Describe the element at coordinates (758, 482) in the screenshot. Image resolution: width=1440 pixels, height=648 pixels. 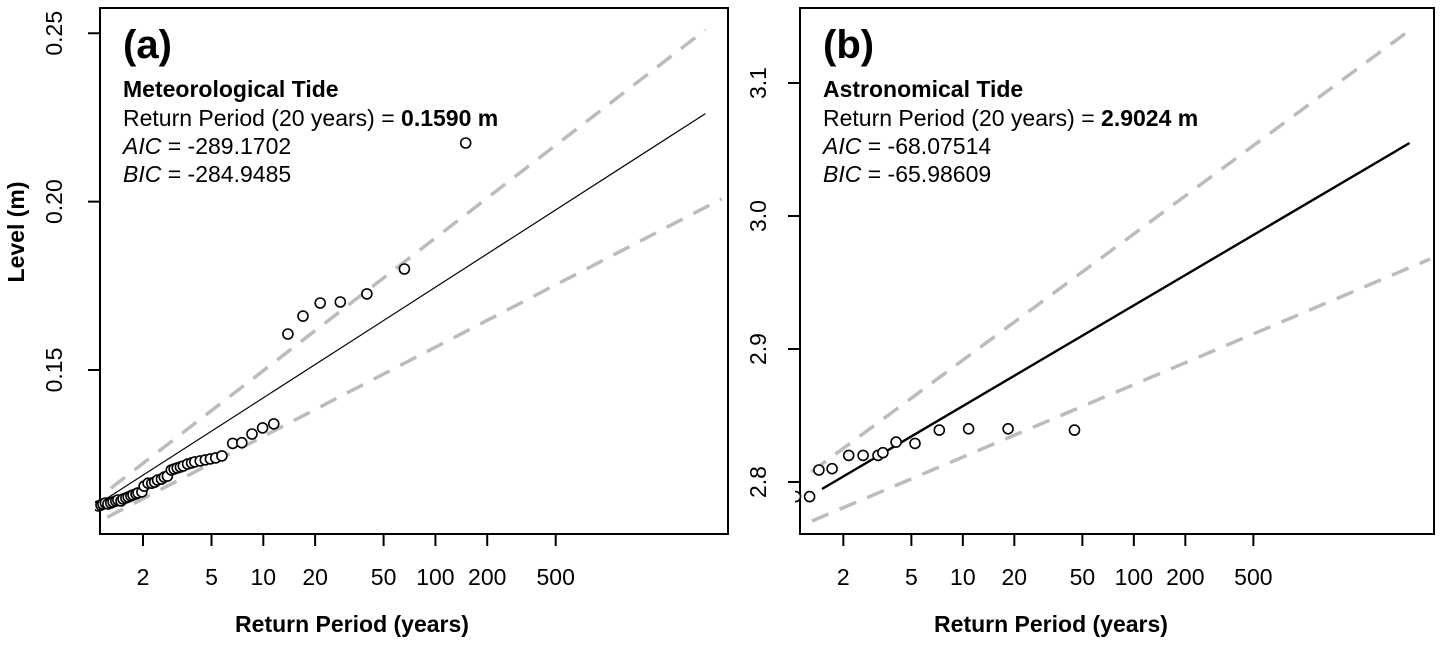
I see `y-tick-label: 2.8` at that location.